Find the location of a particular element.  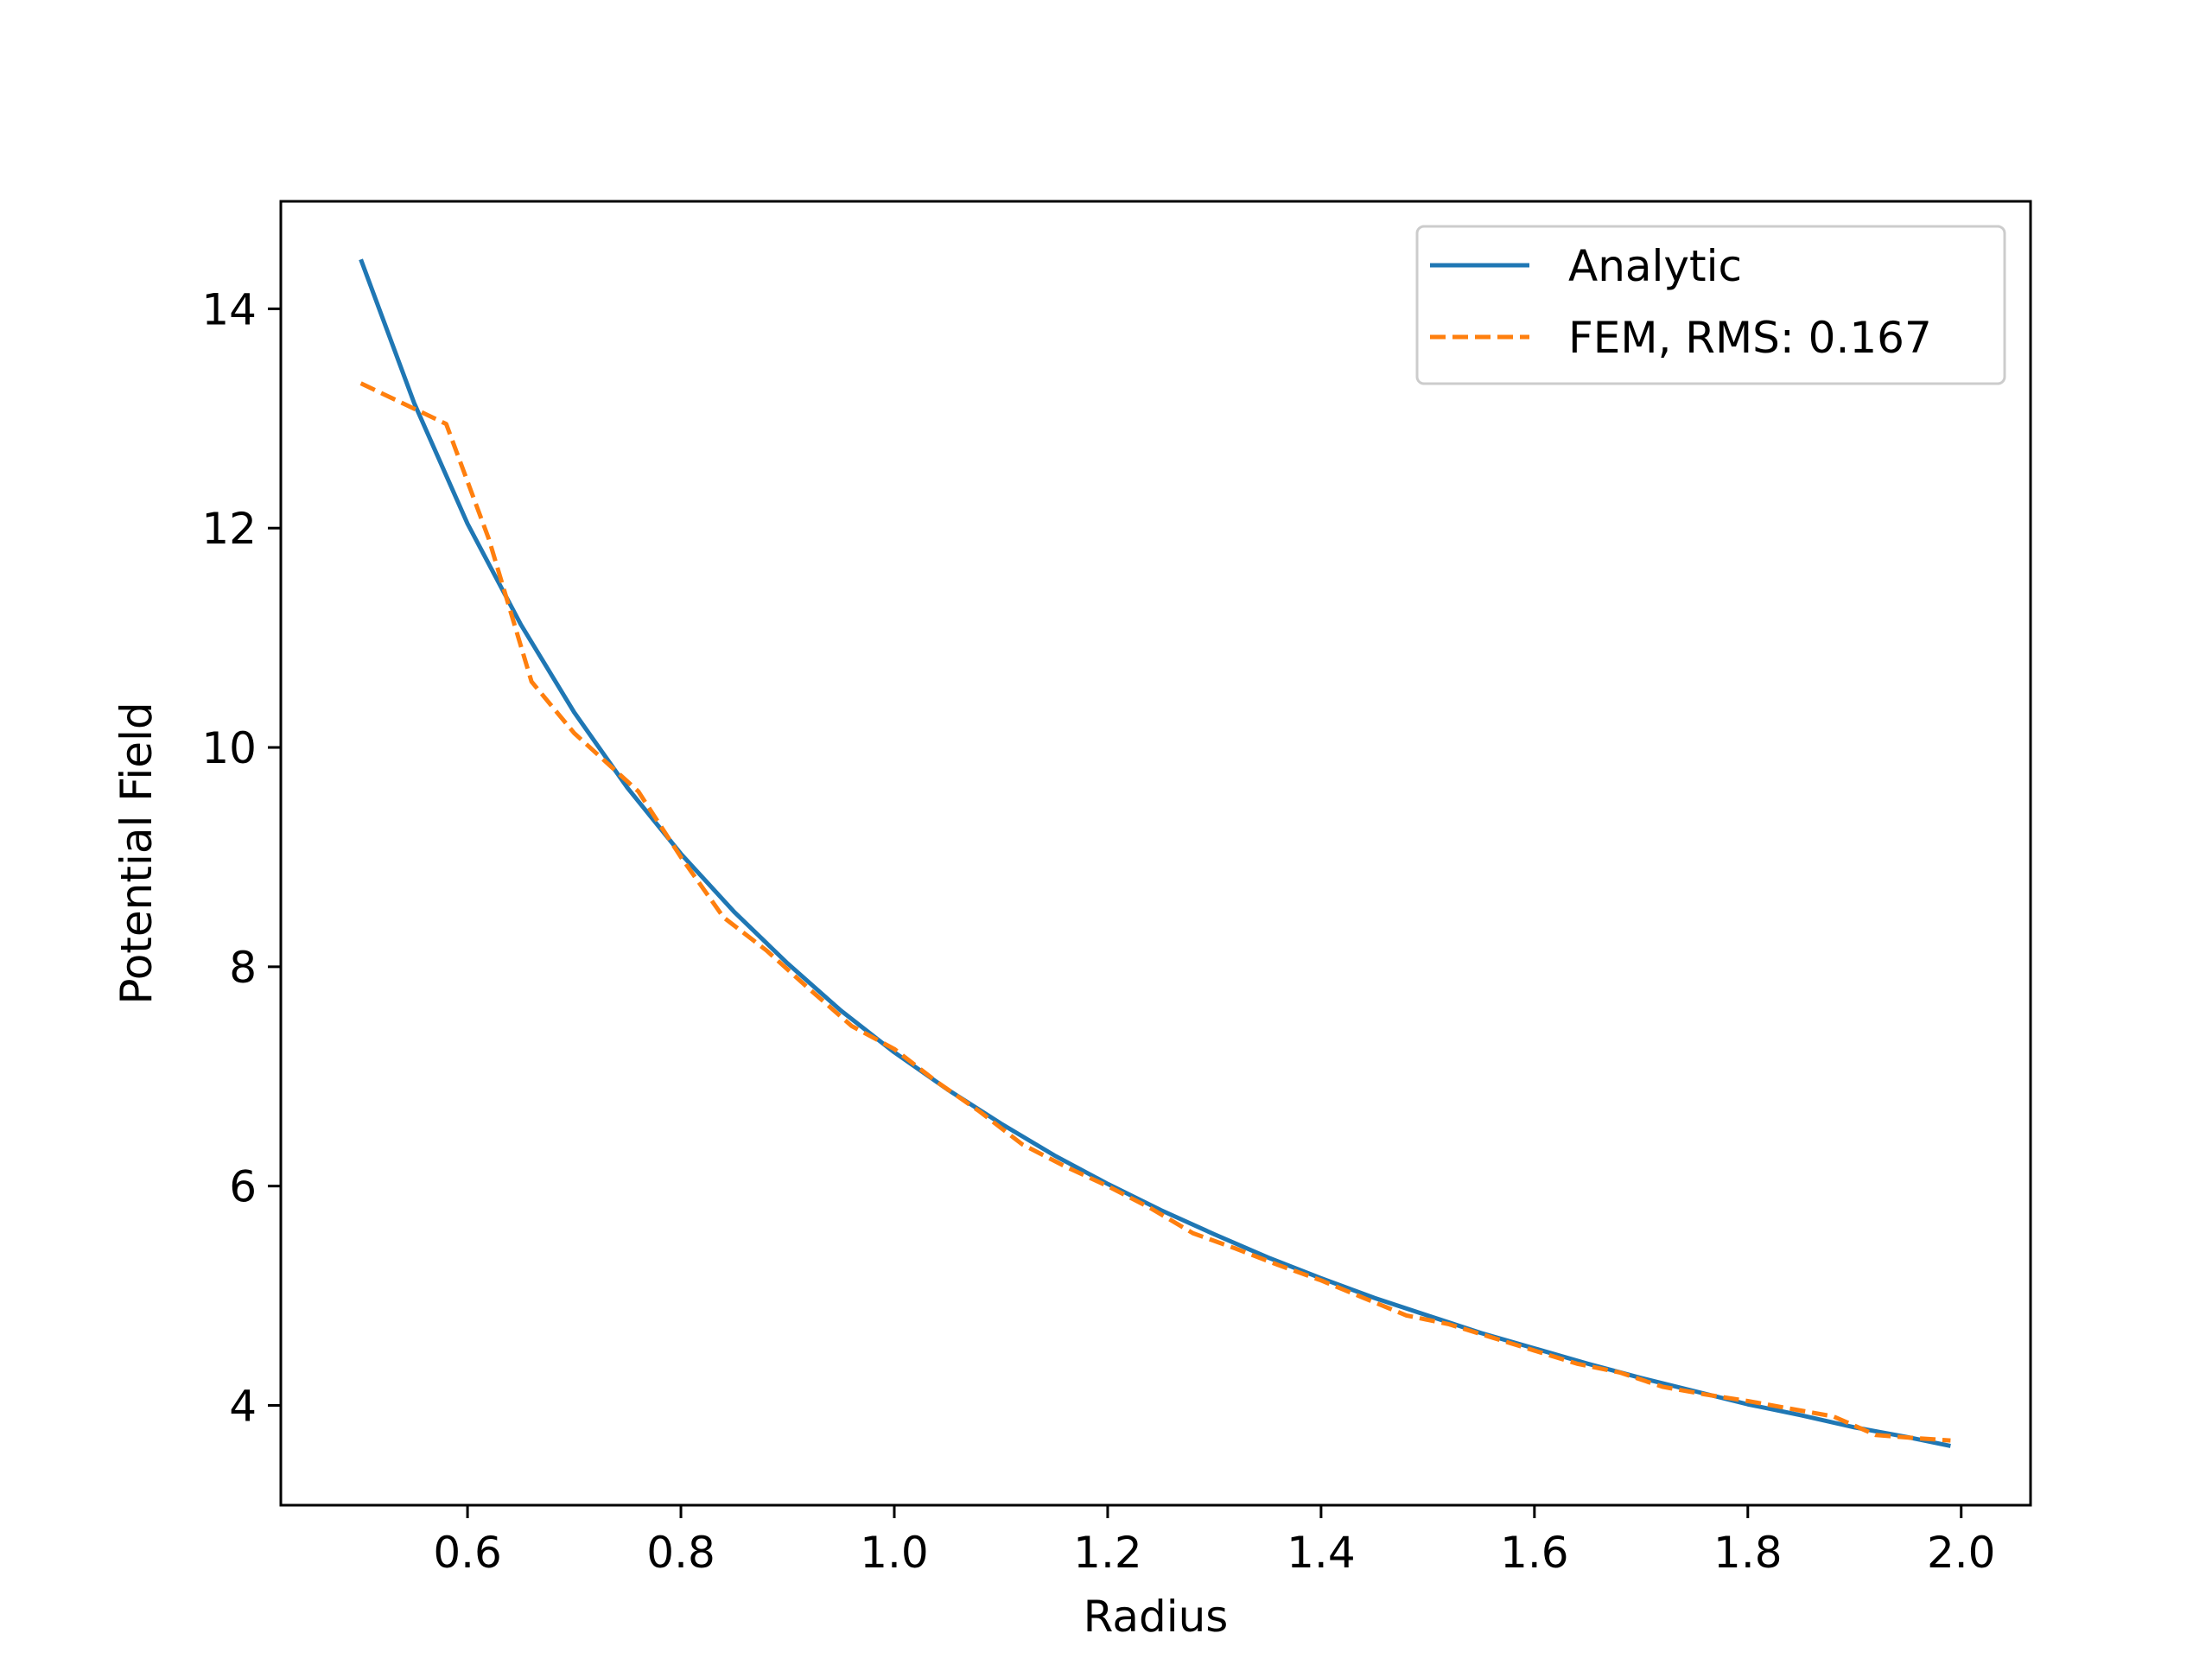

x-tick-label: 2.0 is located at coordinates (1962, 1553).